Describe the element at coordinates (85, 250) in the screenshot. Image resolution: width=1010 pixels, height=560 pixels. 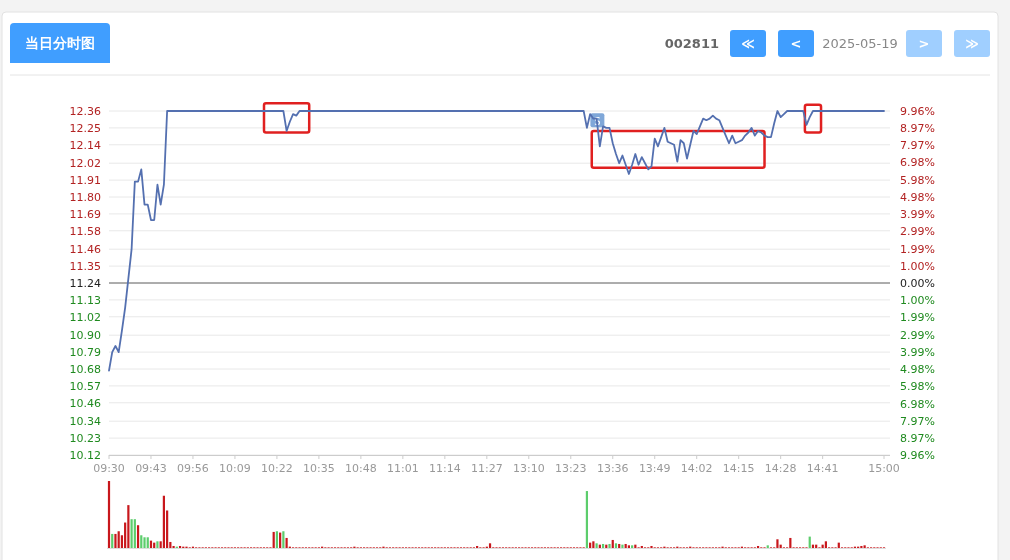
I see `y-tick-label: 11.46` at that location.